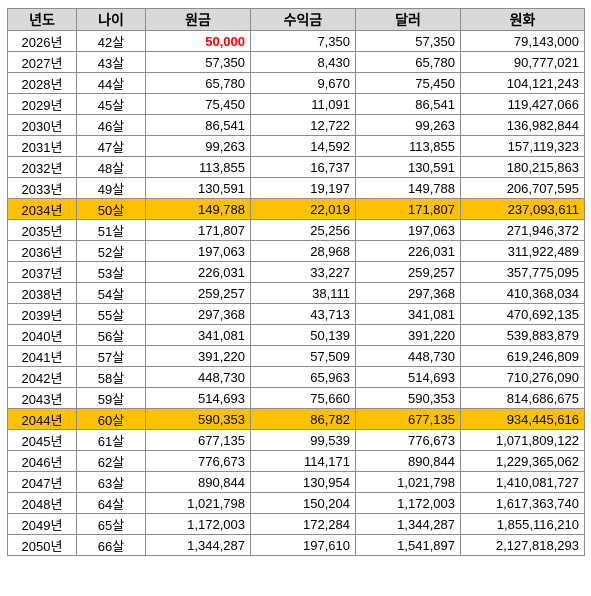 The height and width of the screenshot is (596, 591). What do you see at coordinates (111, 272) in the screenshot?
I see `cell-age: 53살` at bounding box center [111, 272].